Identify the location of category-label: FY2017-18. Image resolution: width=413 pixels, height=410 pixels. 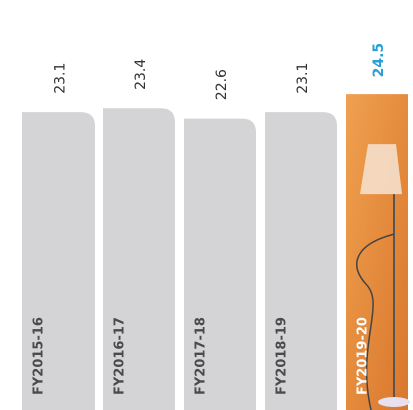
(201, 356).